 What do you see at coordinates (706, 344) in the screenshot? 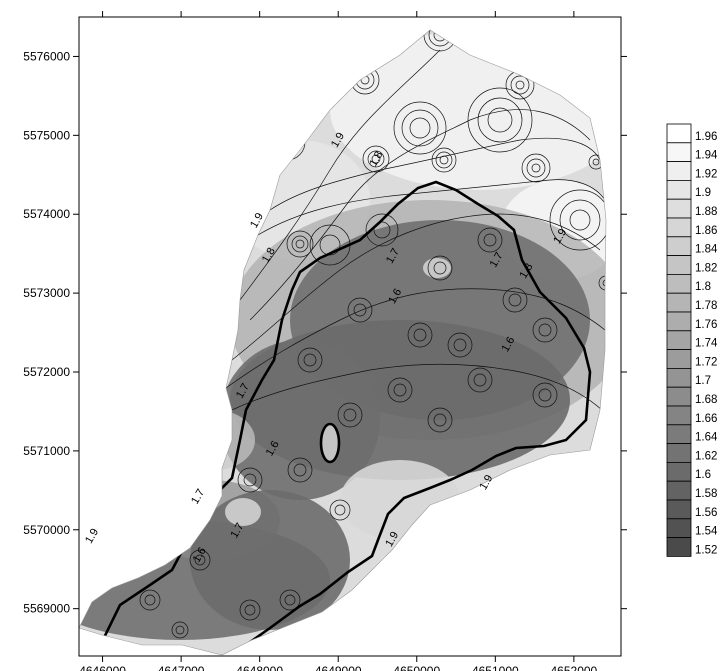
I see `legend-label: 1.74` at bounding box center [706, 344].